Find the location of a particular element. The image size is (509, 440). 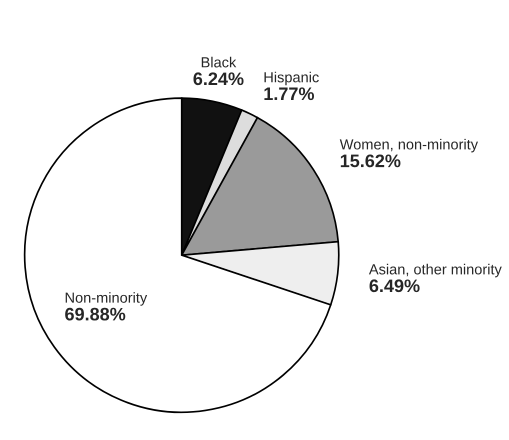

data-label: 1.77% is located at coordinates (289, 93).